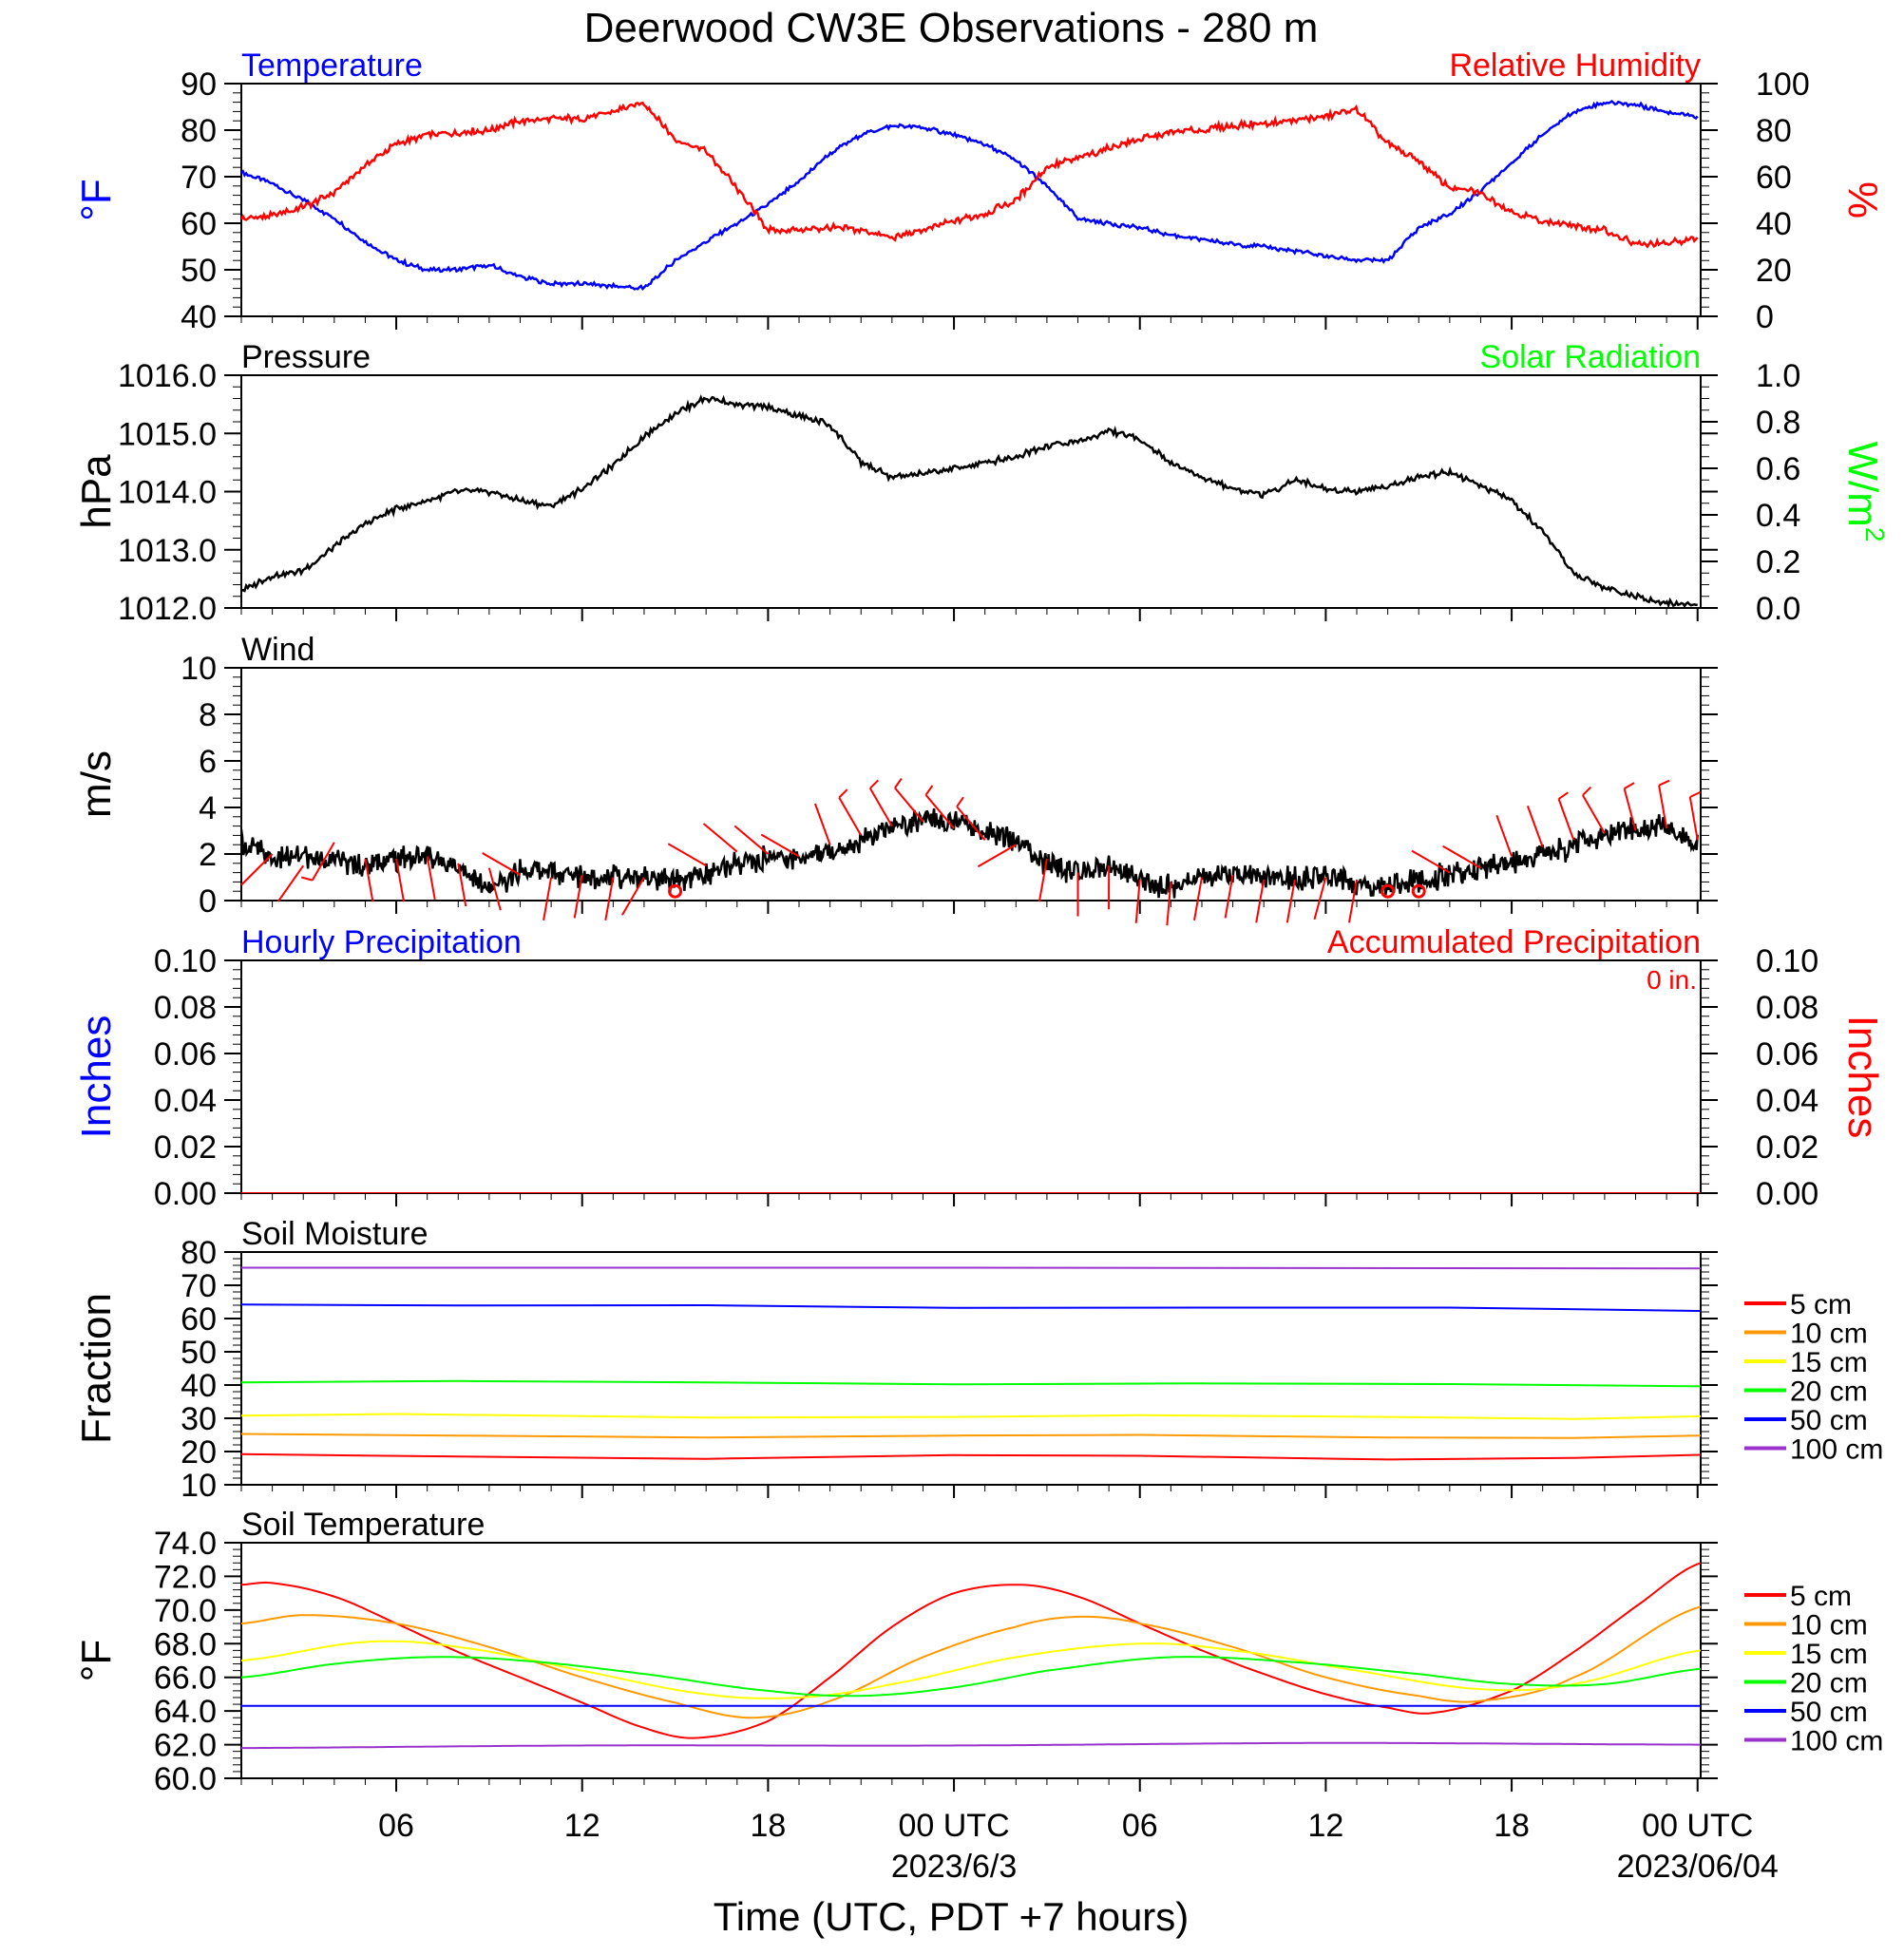 This screenshot has width=1904, height=1955. I want to click on y-tick-label-right: 60, so click(1774, 178).